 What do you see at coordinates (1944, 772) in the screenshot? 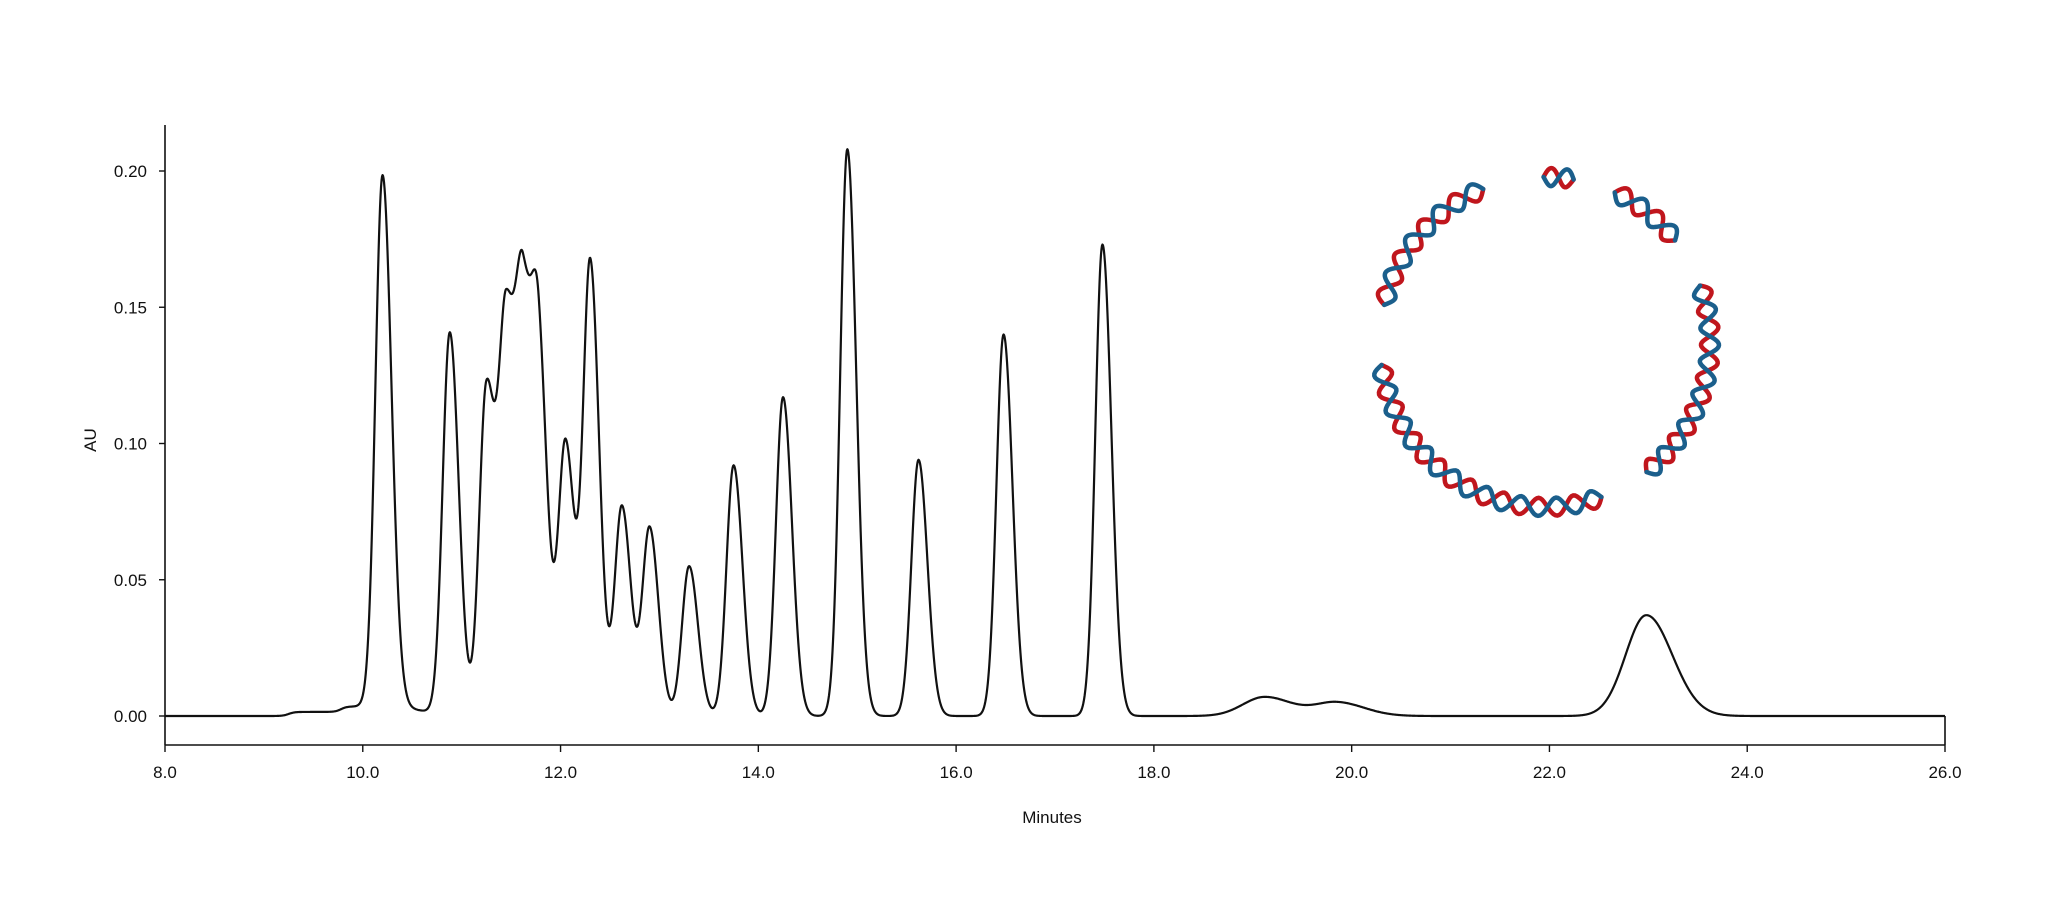
I see `x-tick-label: 26.0` at bounding box center [1944, 772].